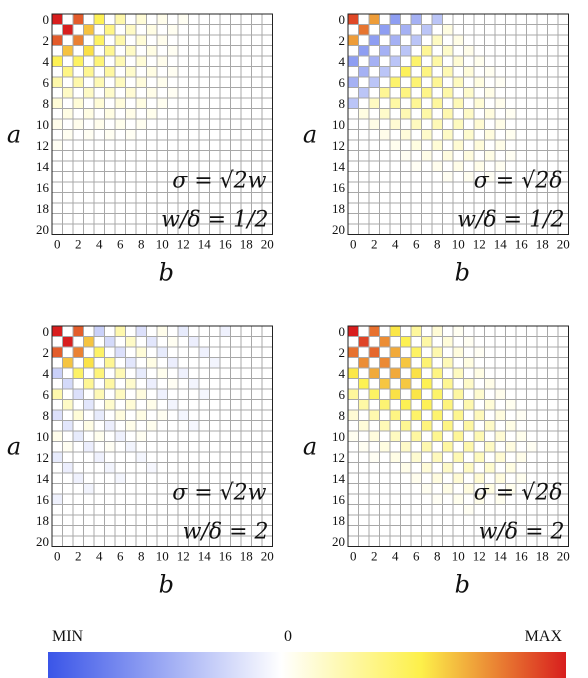 The image size is (588, 678). I want to click on heatmap-cell-a6-b4, so click(99, 82).